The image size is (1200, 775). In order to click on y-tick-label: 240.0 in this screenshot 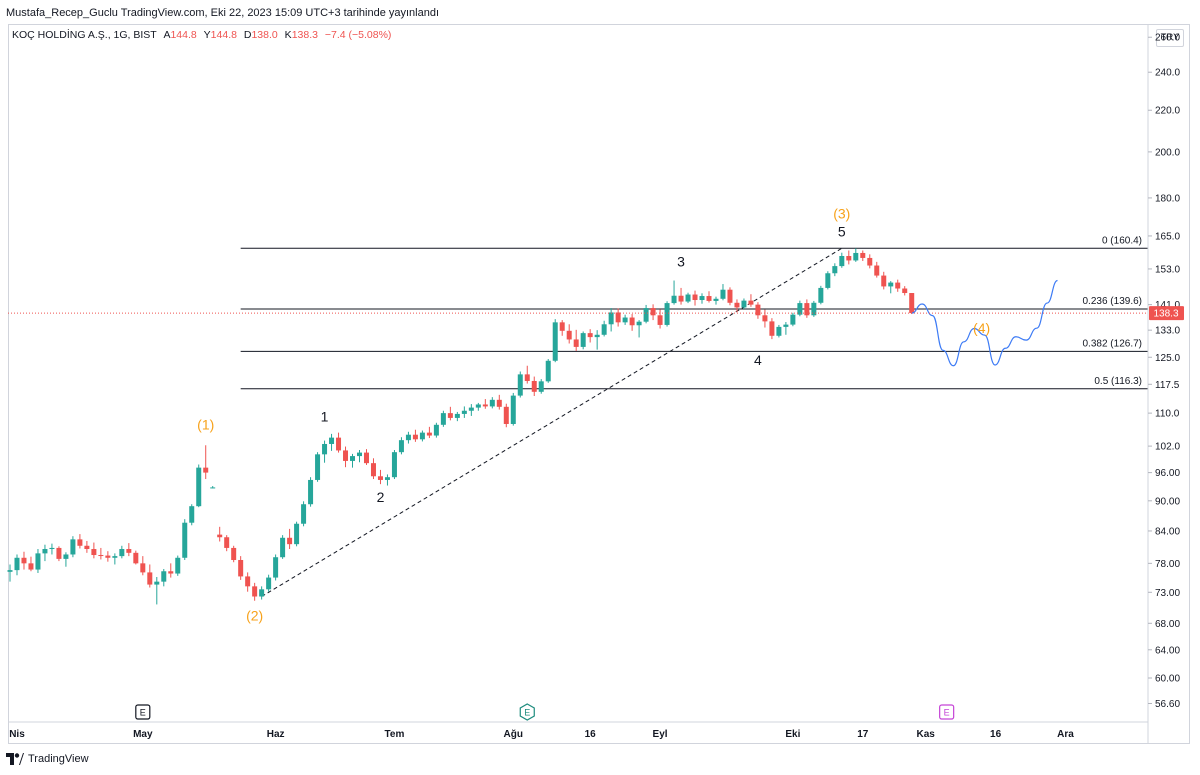, I will do `click(1167, 73)`.